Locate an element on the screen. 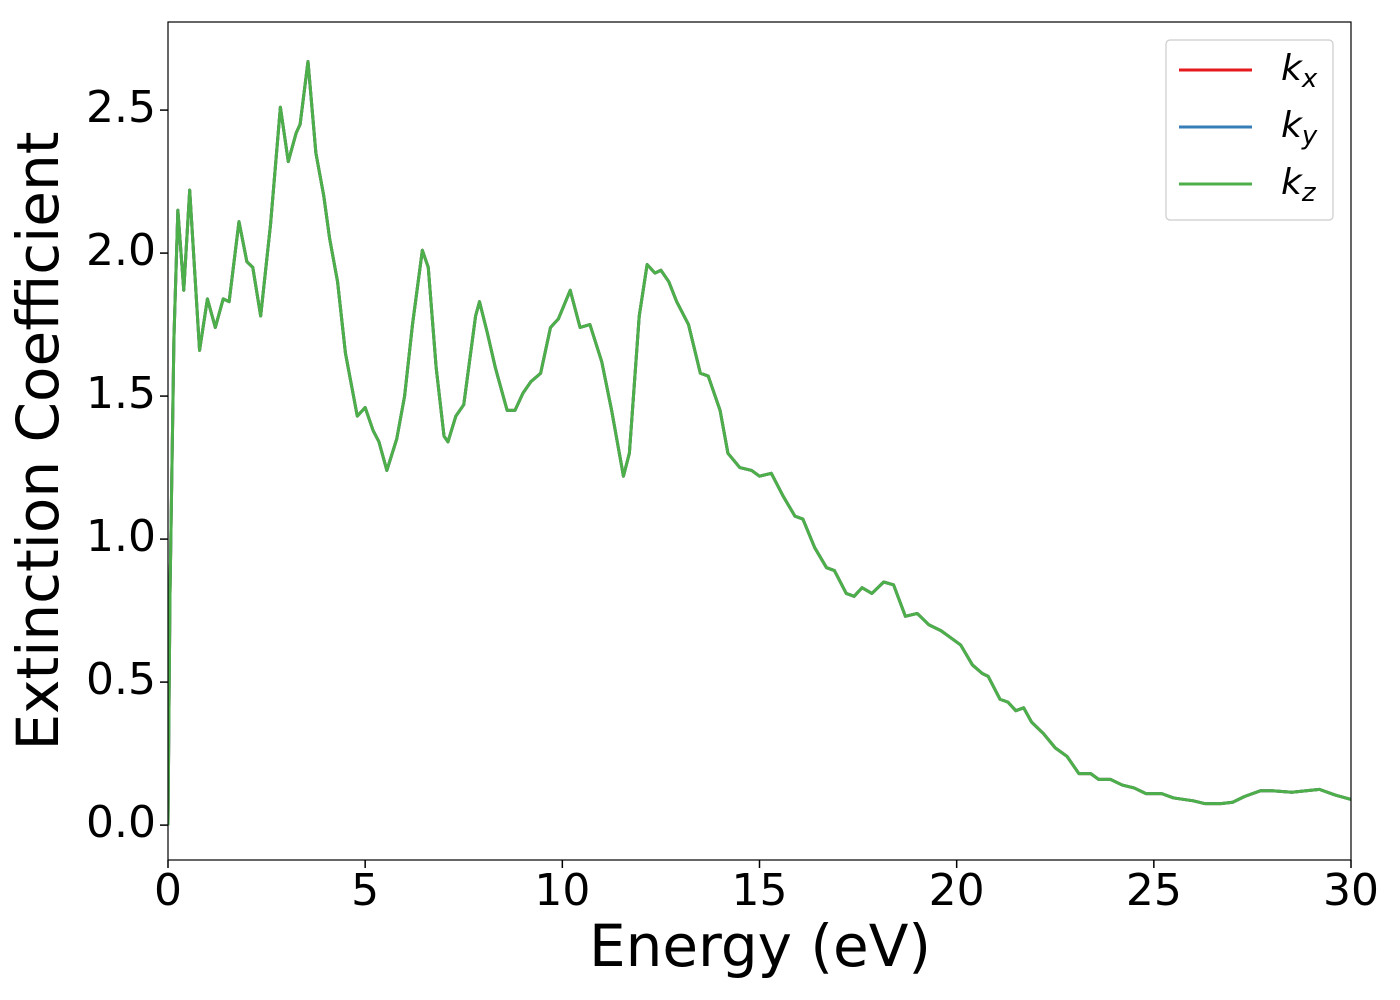 The width and height of the screenshot is (1400, 1000). y-tick-label: 1.0 is located at coordinates (121, 536).